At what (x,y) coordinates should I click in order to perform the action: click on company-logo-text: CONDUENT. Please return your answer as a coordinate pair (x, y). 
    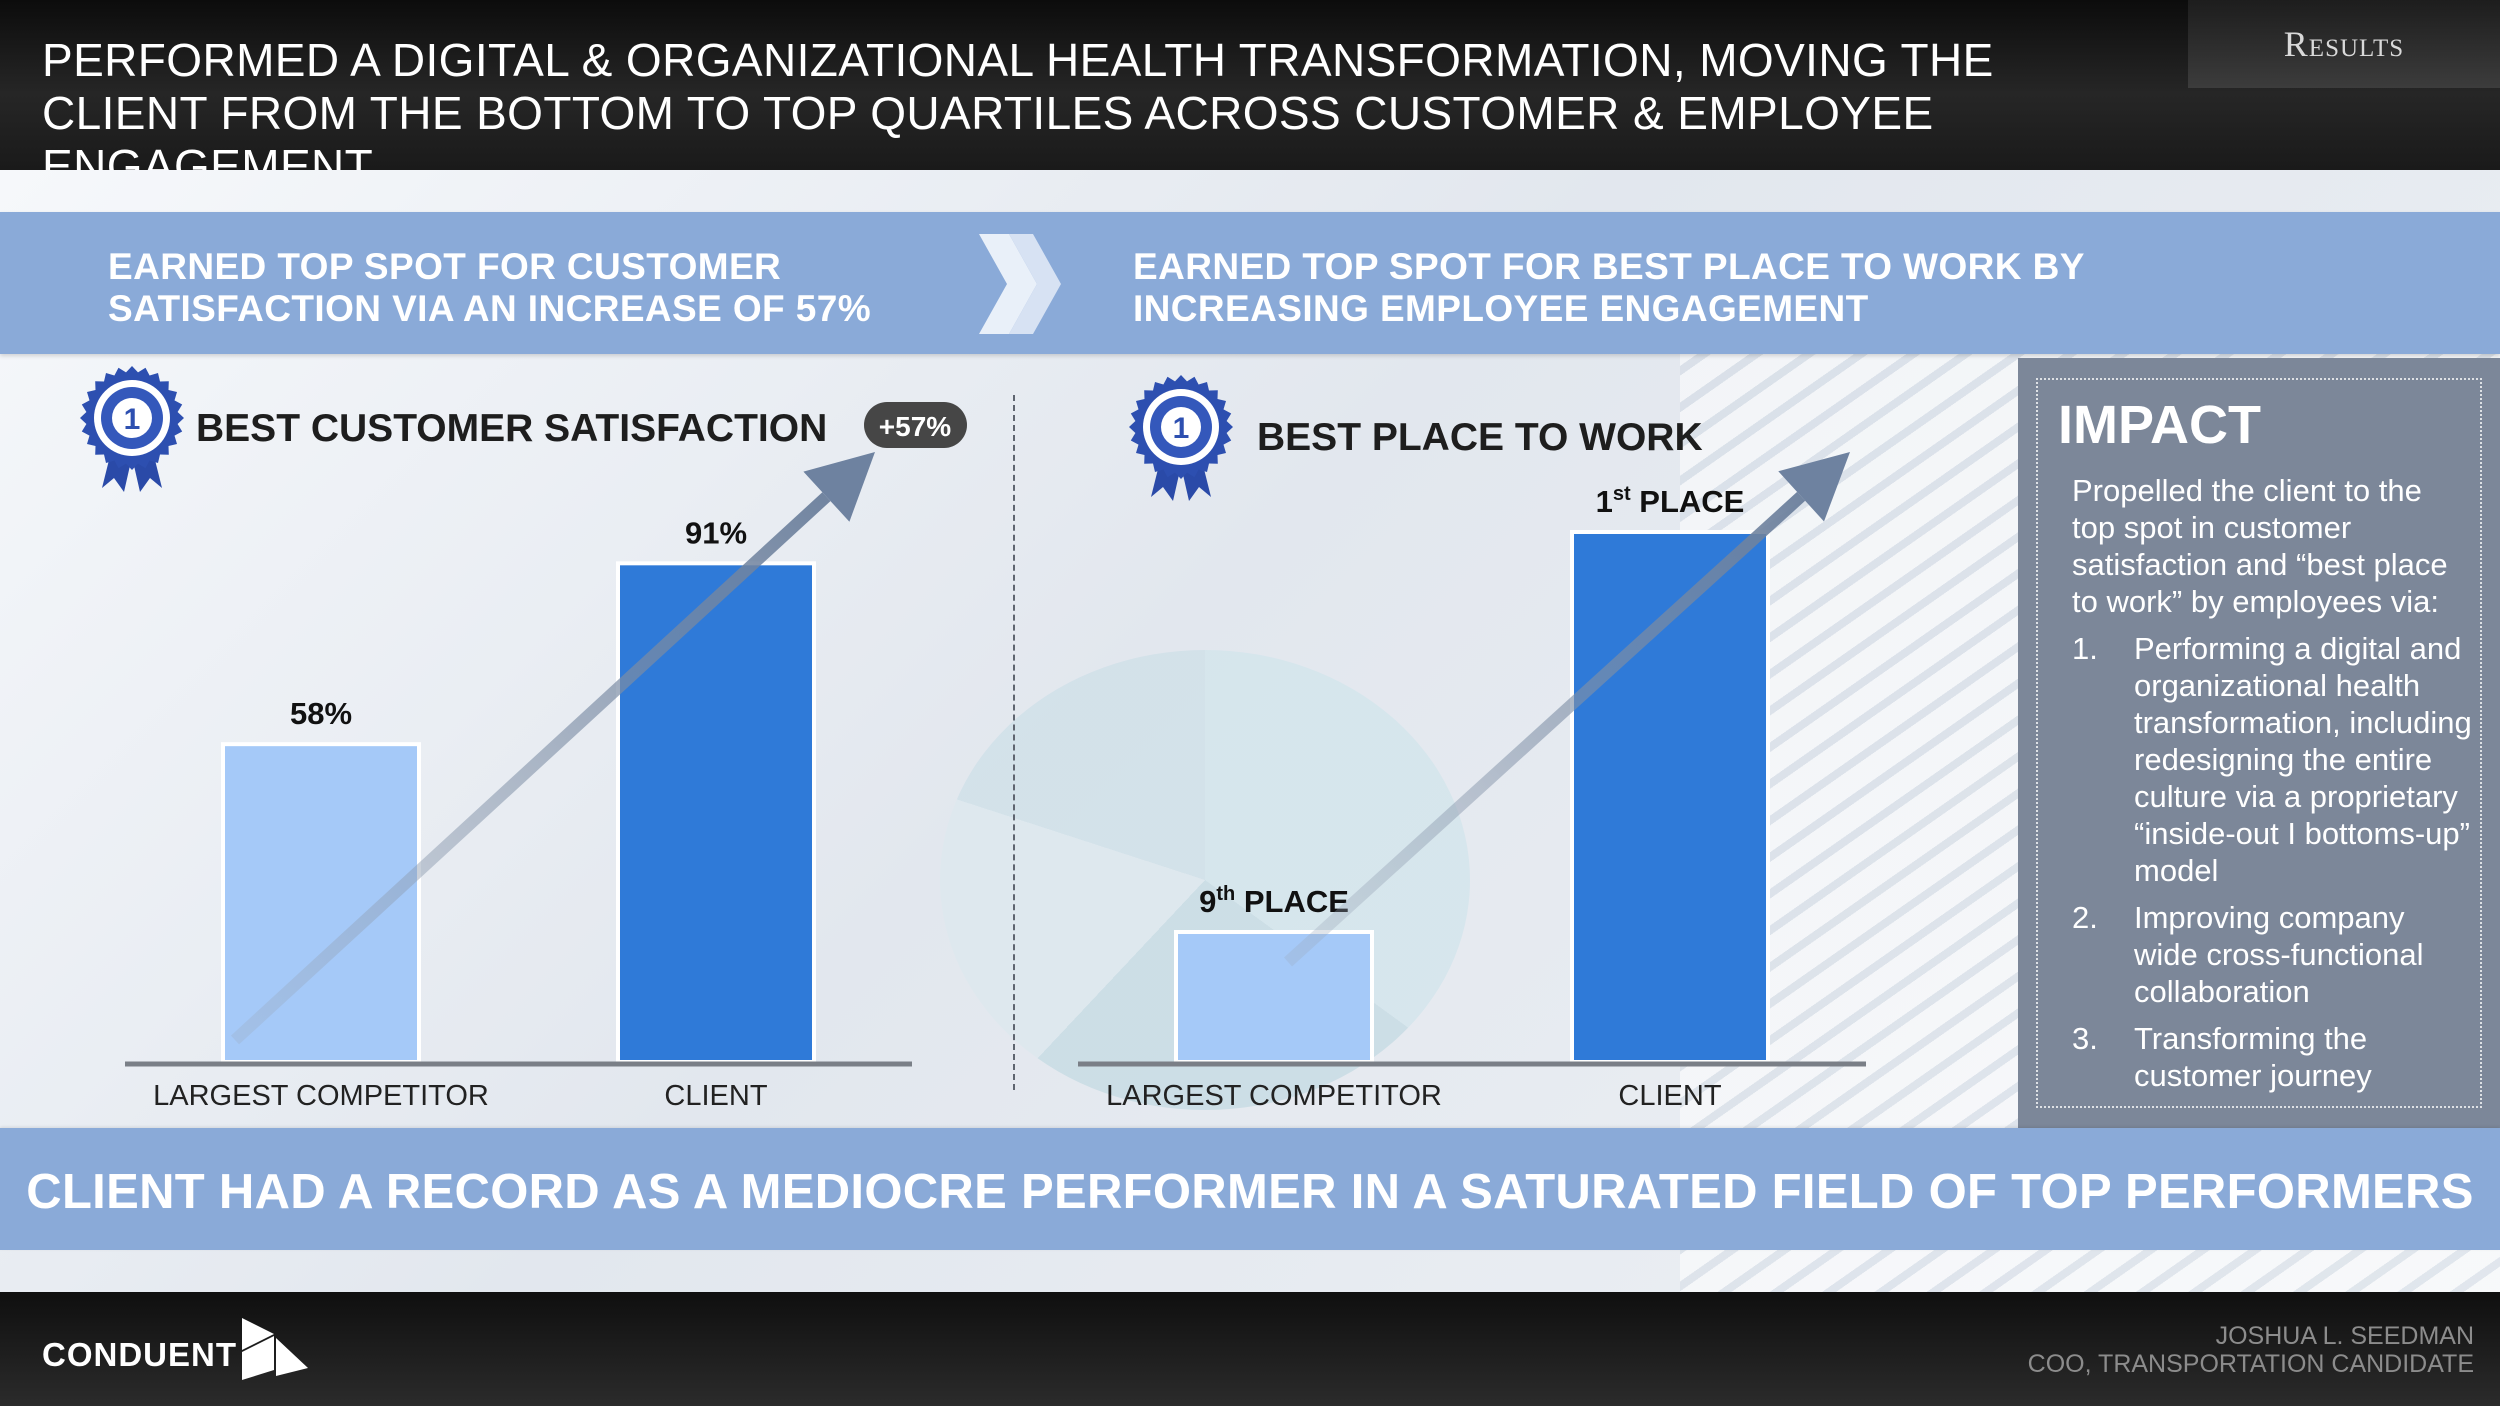
    Looking at the image, I should click on (139, 1354).